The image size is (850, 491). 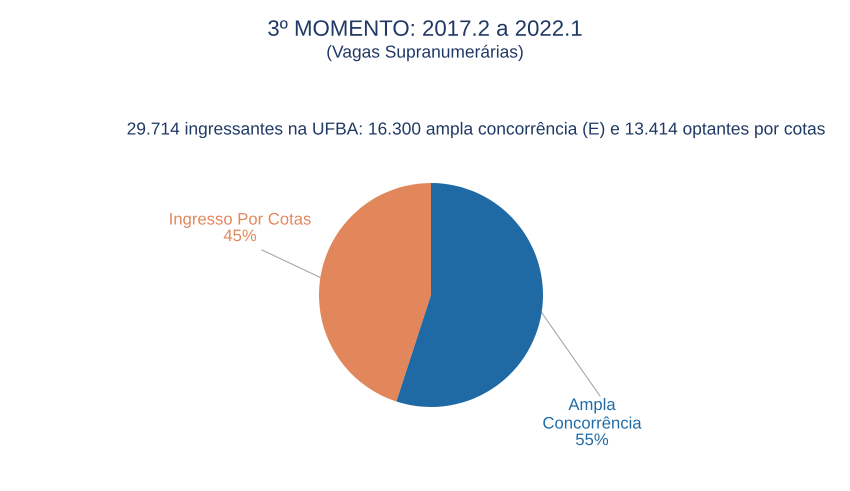 I want to click on chart-title: 3º MOMENTO: 2017.2 a 2022.1, so click(x=425, y=28).